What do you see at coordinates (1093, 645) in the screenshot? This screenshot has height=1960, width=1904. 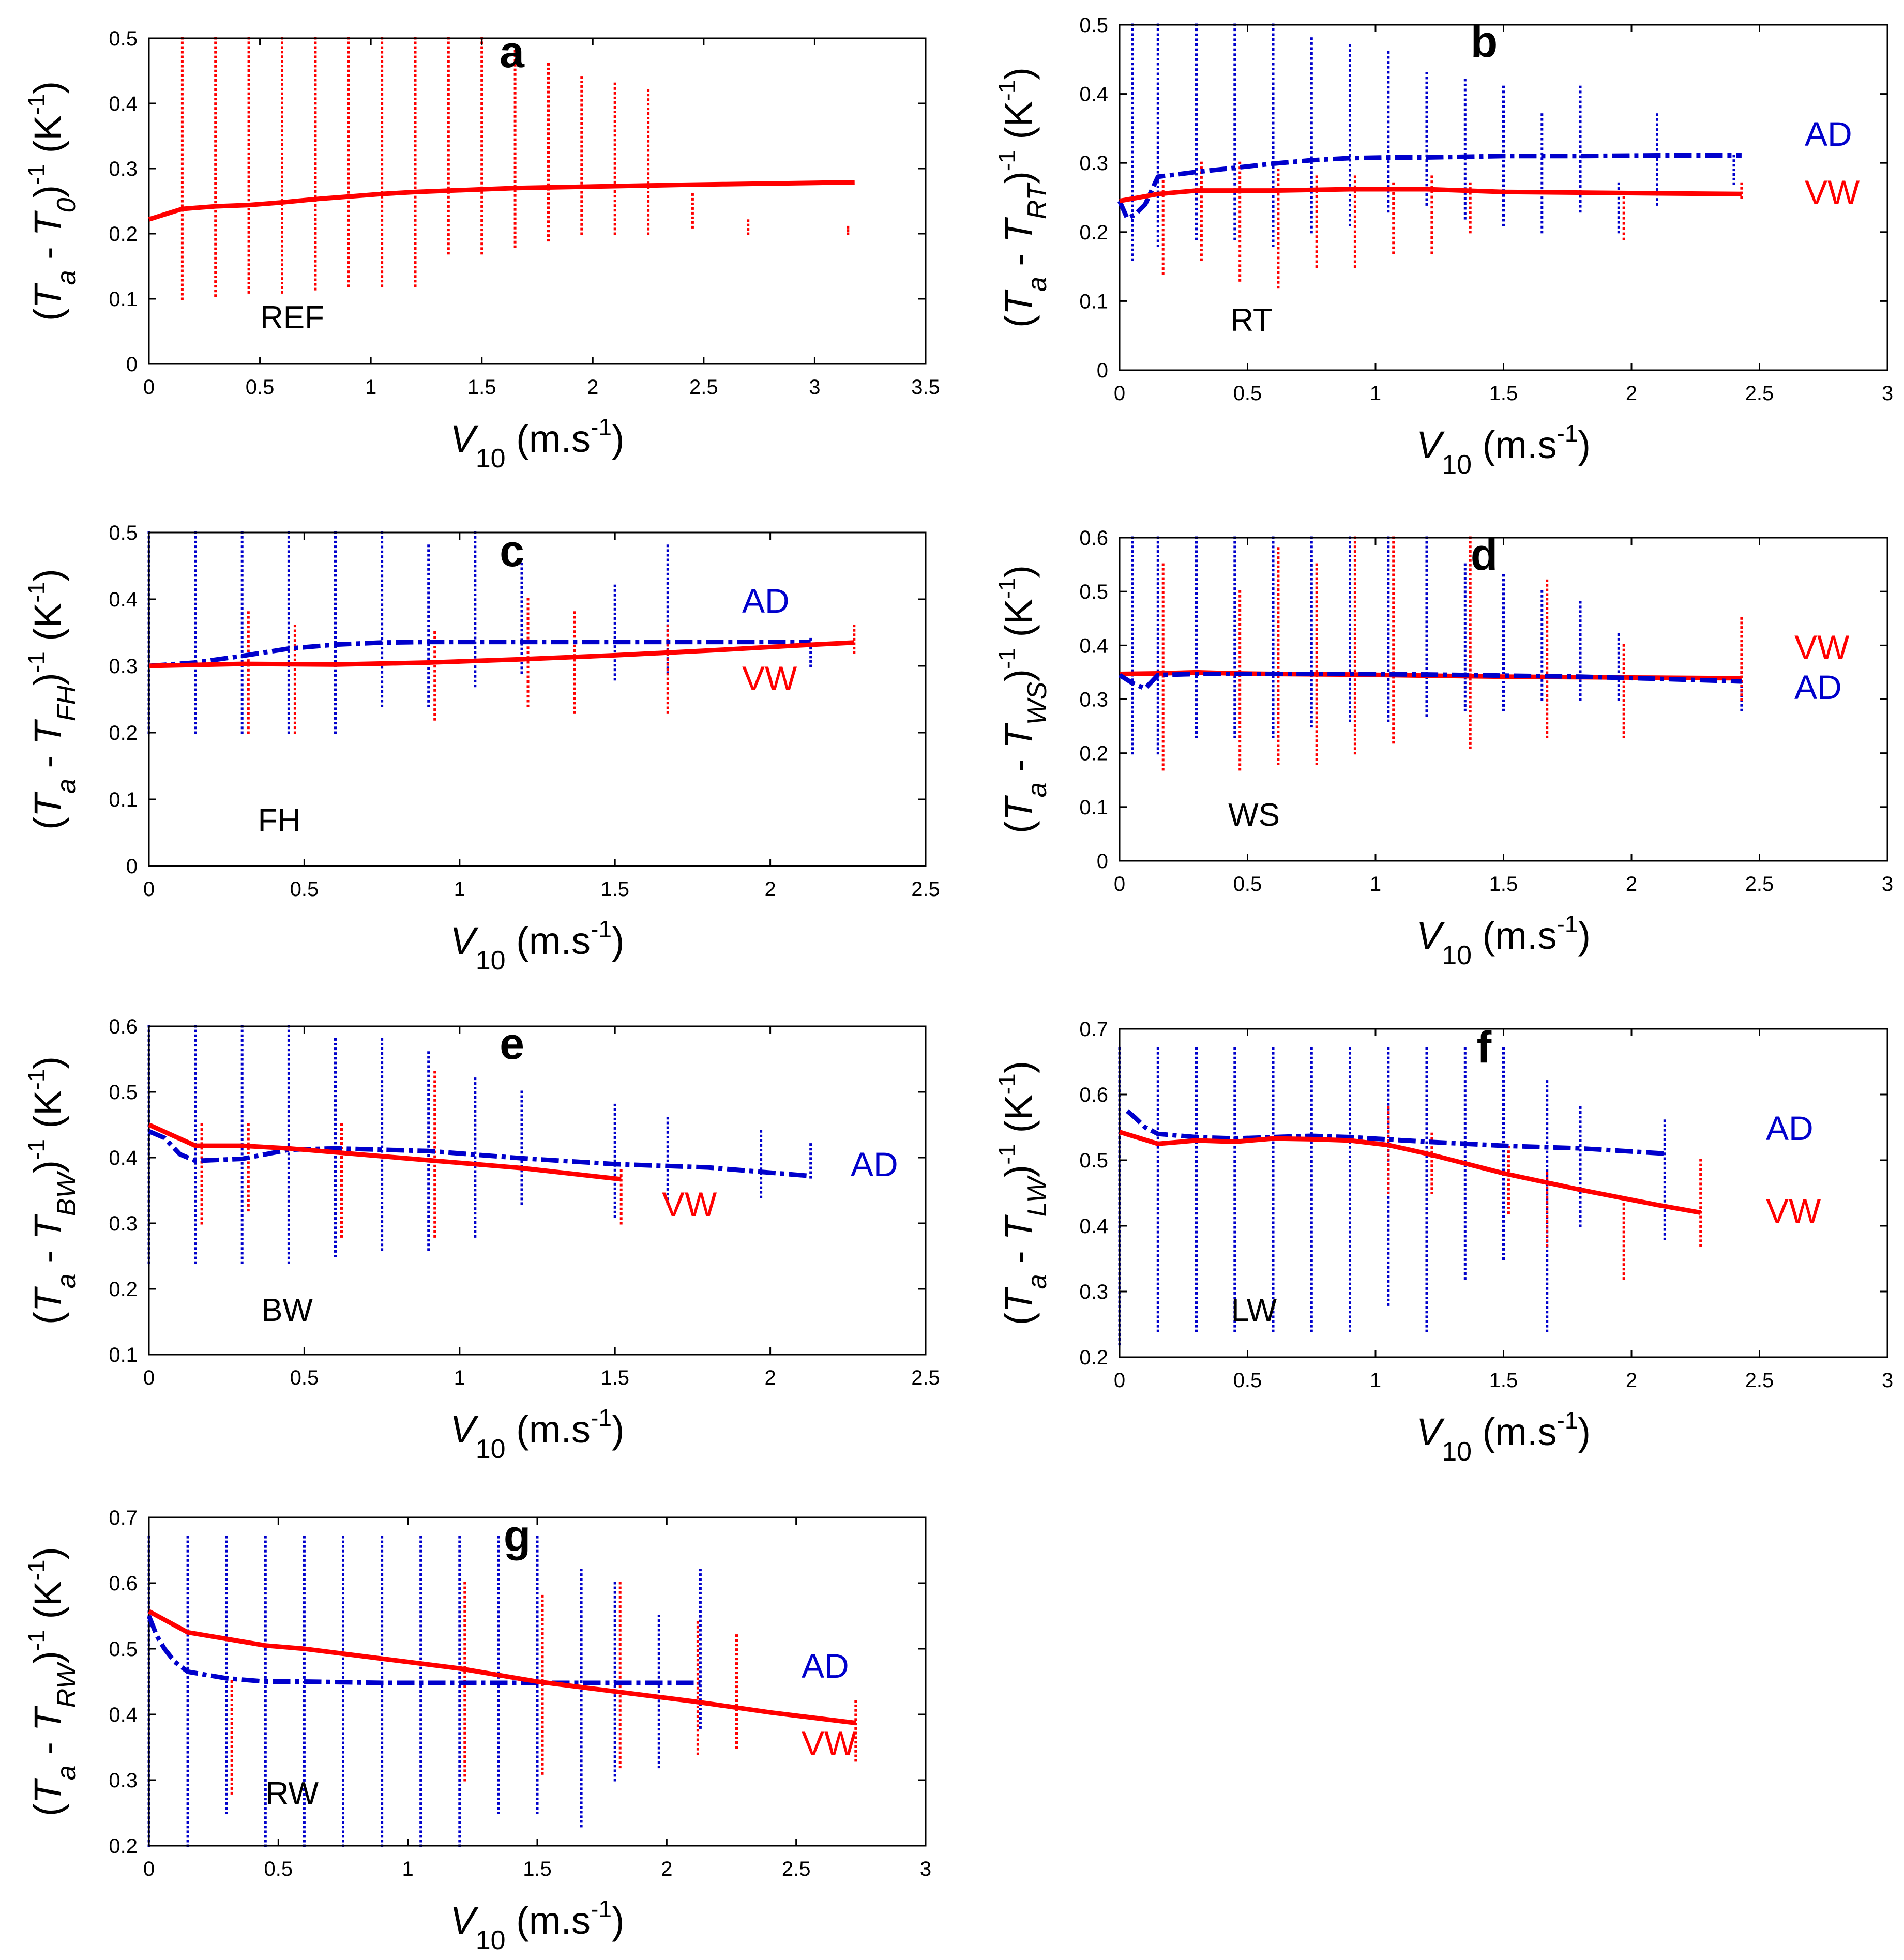 I see `y-tick-label: 0.4` at bounding box center [1093, 645].